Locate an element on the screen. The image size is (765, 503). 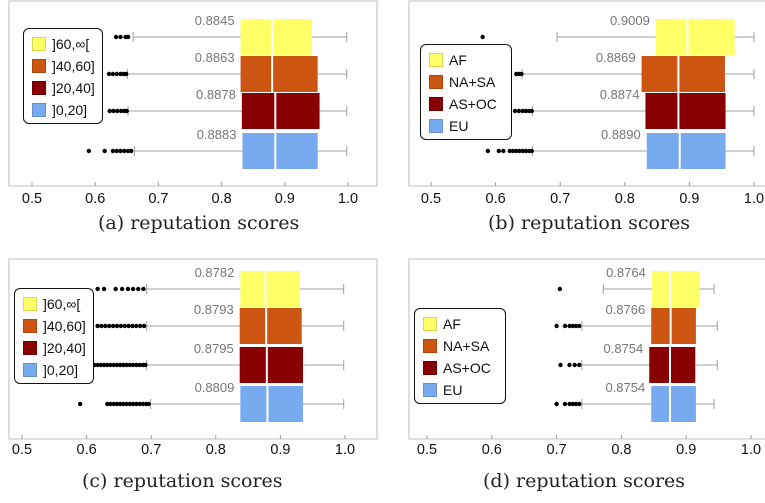
median-label: 0.8795 is located at coordinates (214, 348).